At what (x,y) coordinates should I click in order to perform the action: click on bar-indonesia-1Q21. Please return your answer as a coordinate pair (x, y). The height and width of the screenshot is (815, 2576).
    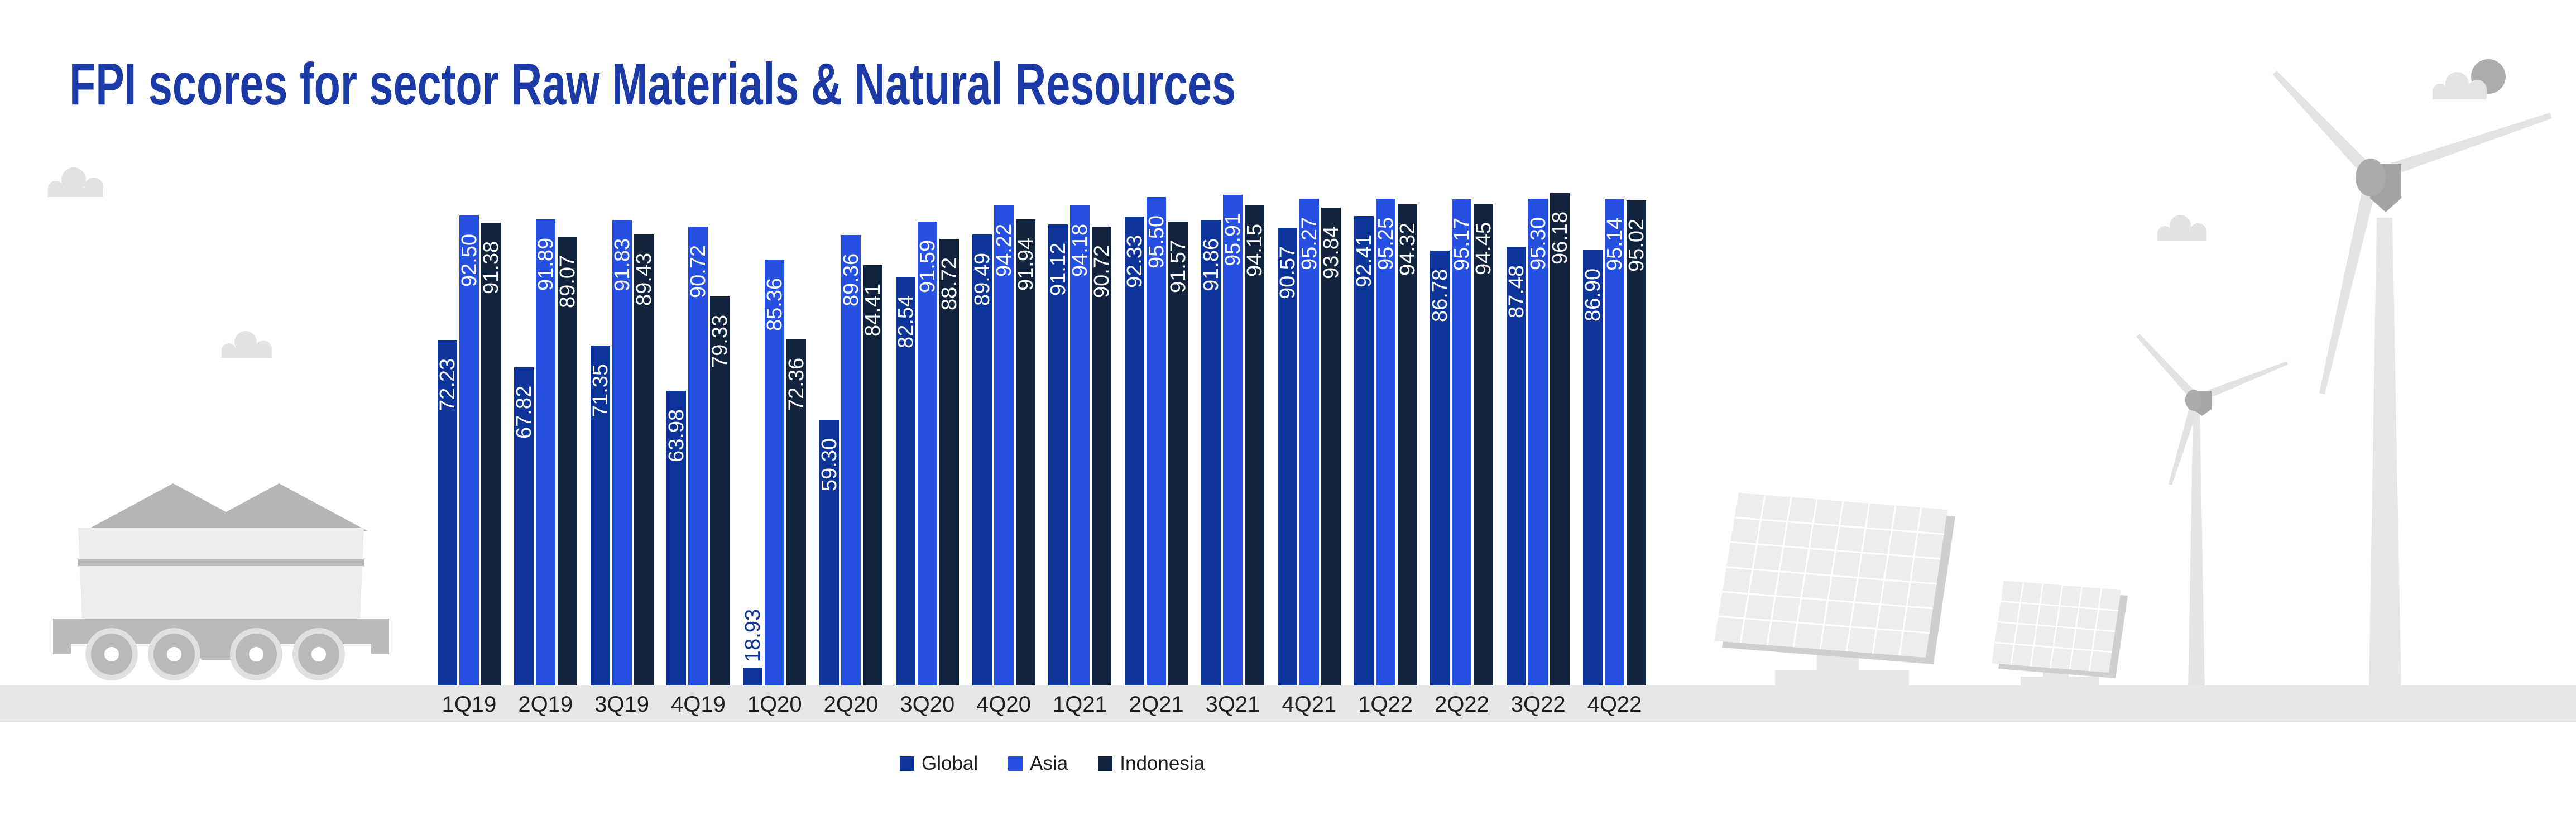
    Looking at the image, I should click on (1101, 456).